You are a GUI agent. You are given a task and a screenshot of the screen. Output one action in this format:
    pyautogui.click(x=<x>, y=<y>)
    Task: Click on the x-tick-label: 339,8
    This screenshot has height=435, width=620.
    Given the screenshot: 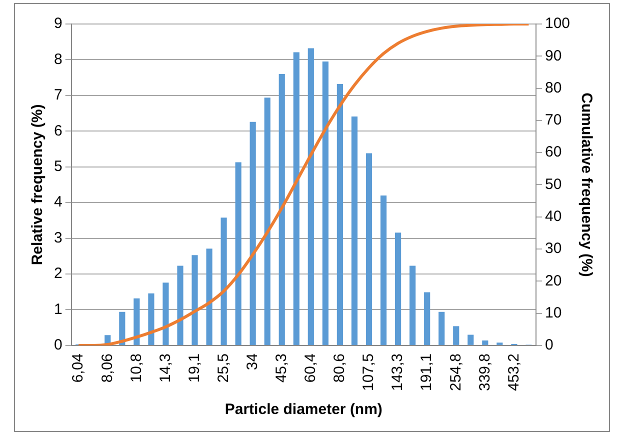 What is the action you would take?
    pyautogui.click(x=485, y=372)
    